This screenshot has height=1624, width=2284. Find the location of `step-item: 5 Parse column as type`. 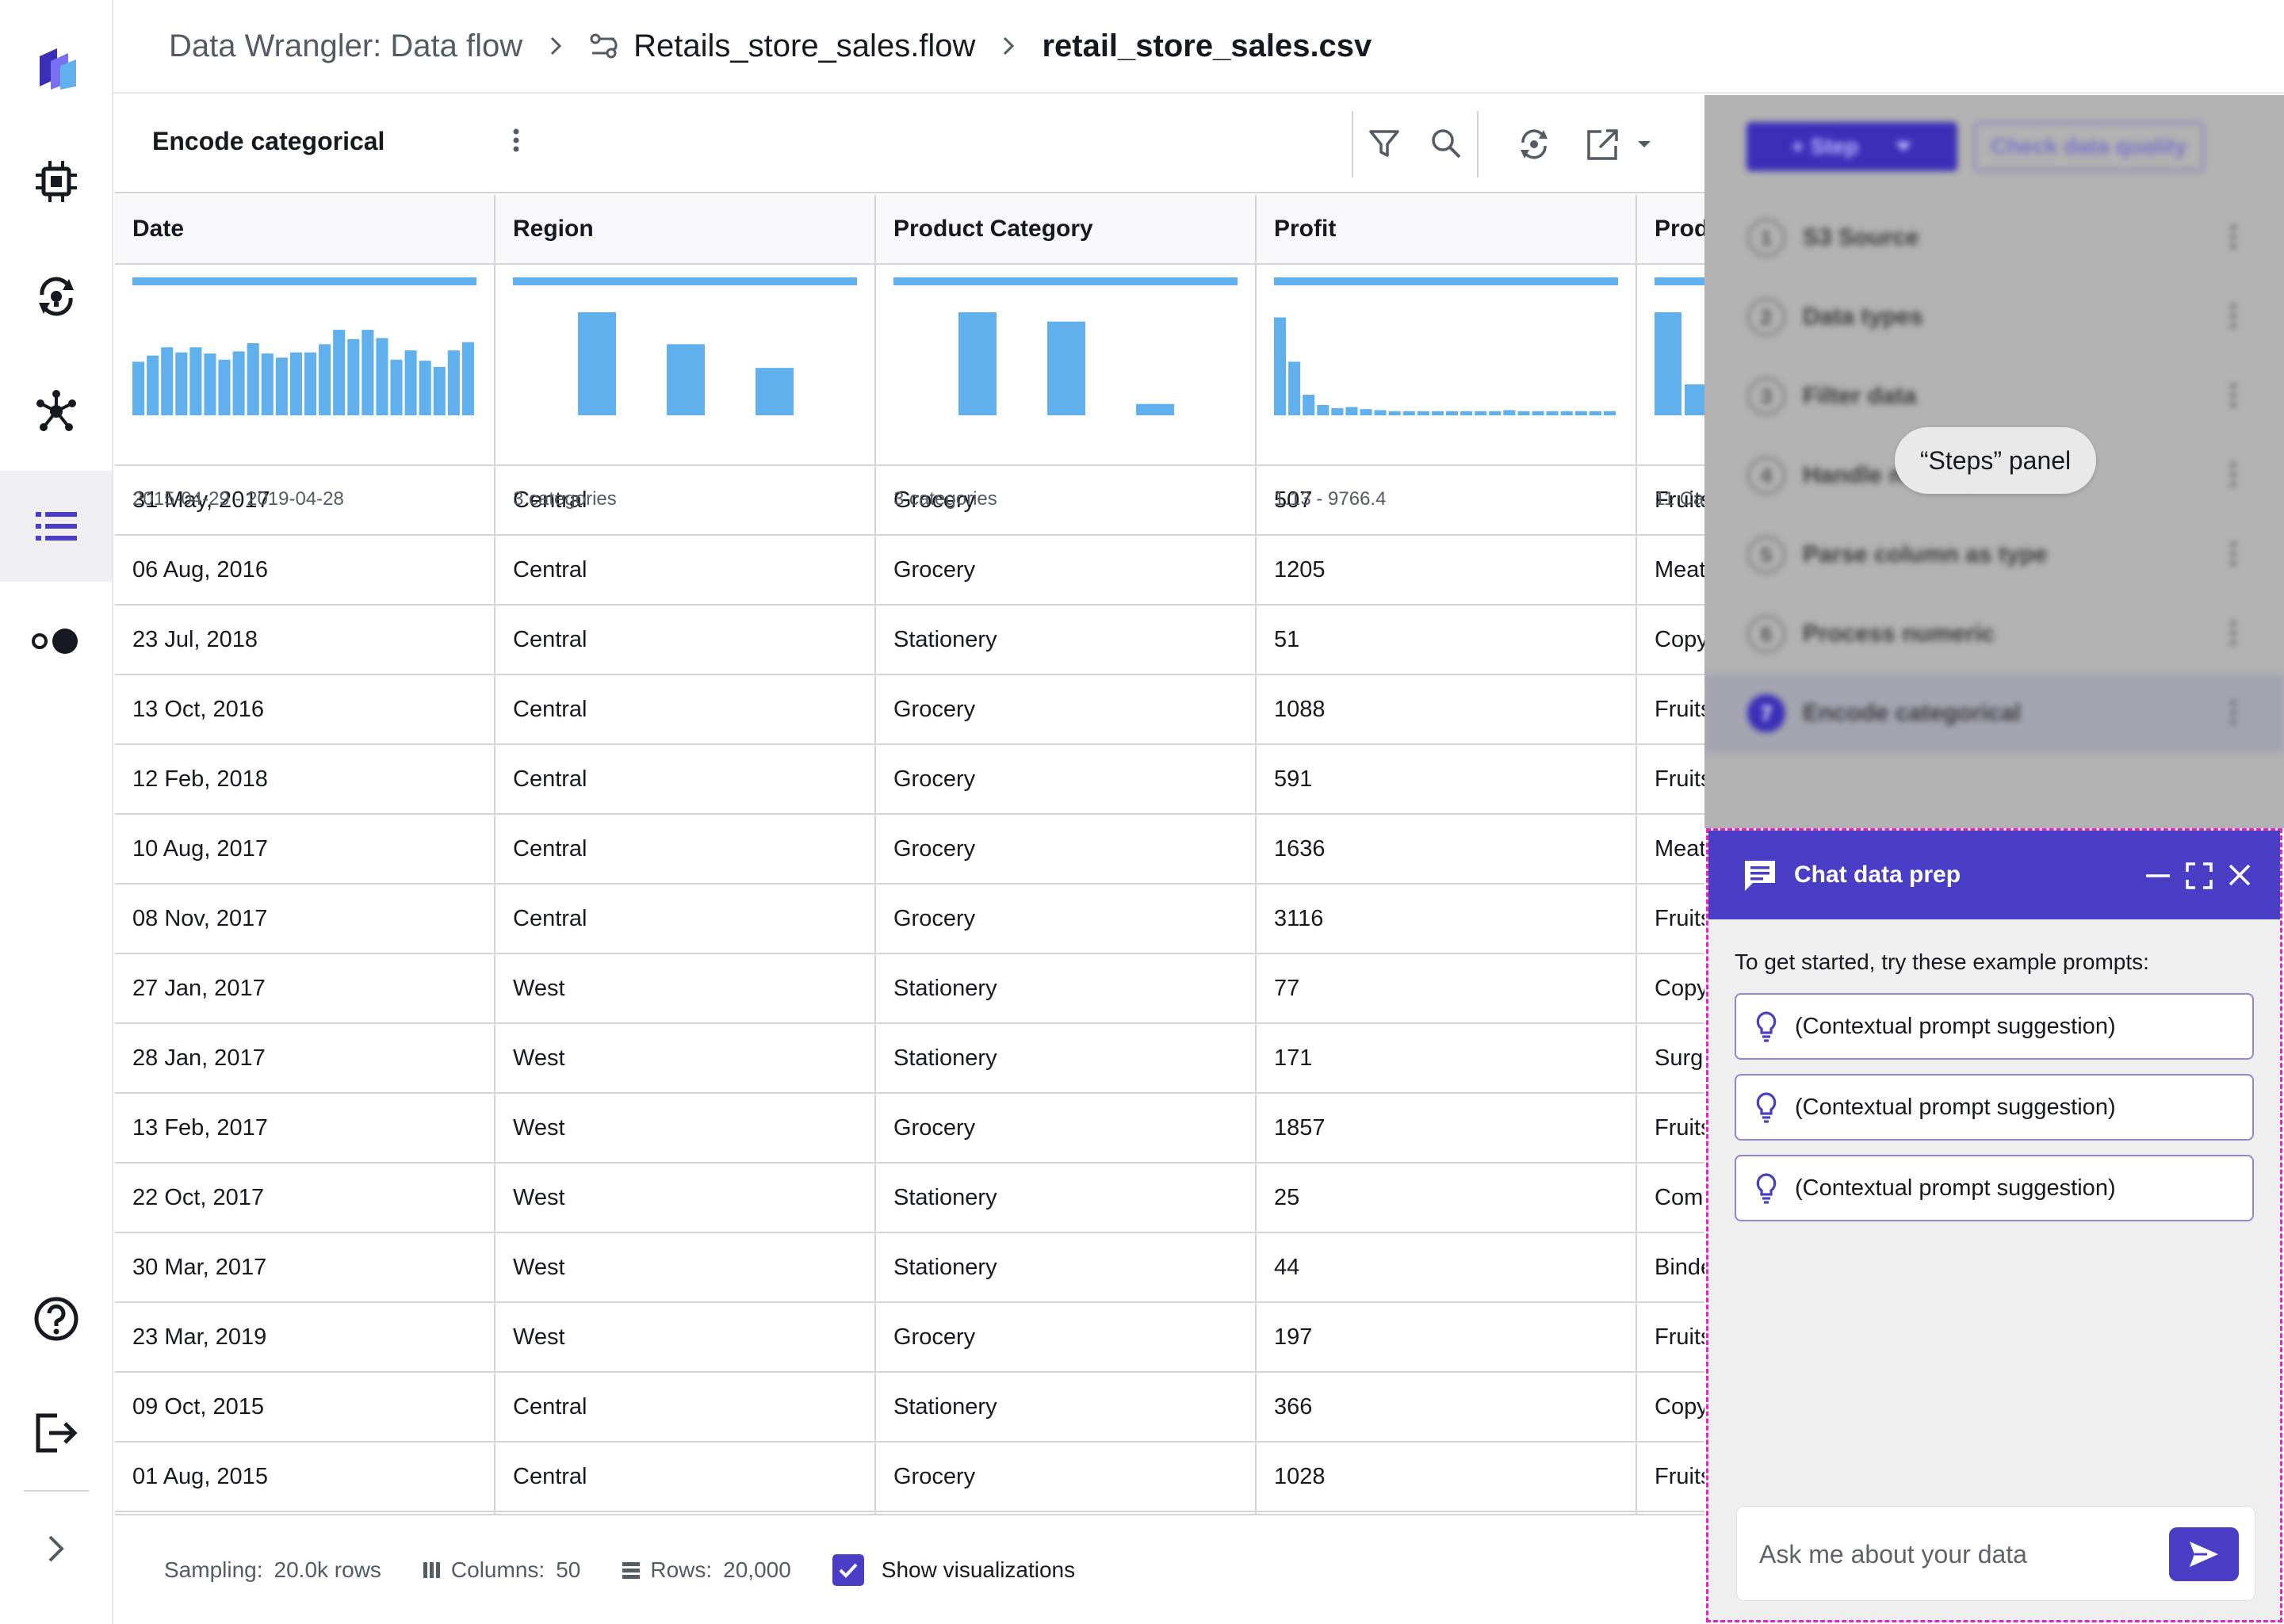

step-item: 5 Parse column as type is located at coordinates (1994, 554).